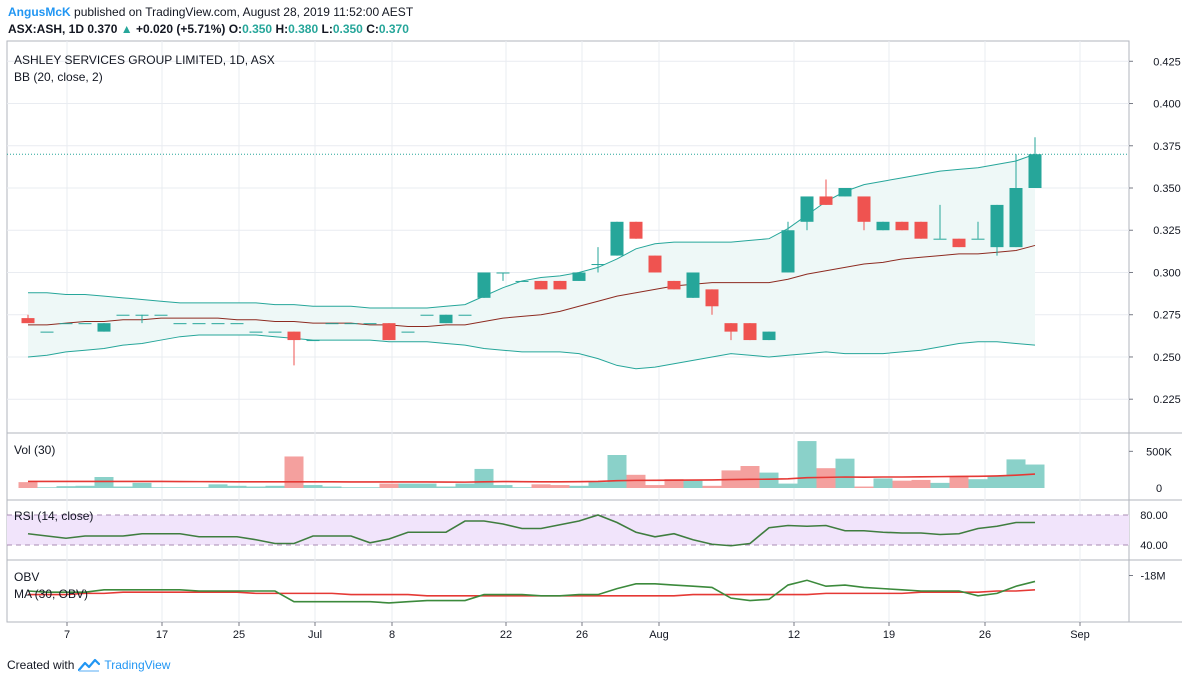 Image resolution: width=1182 pixels, height=684 pixels. What do you see at coordinates (1152, 577) in the screenshot?
I see `obv-axis-label: -18M` at bounding box center [1152, 577].